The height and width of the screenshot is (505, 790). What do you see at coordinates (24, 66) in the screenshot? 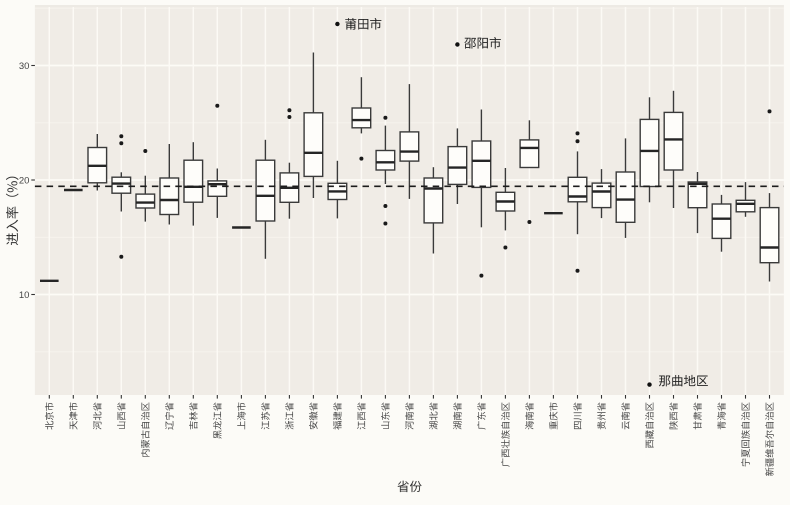
I see `svg-text: 30` at bounding box center [24, 66].